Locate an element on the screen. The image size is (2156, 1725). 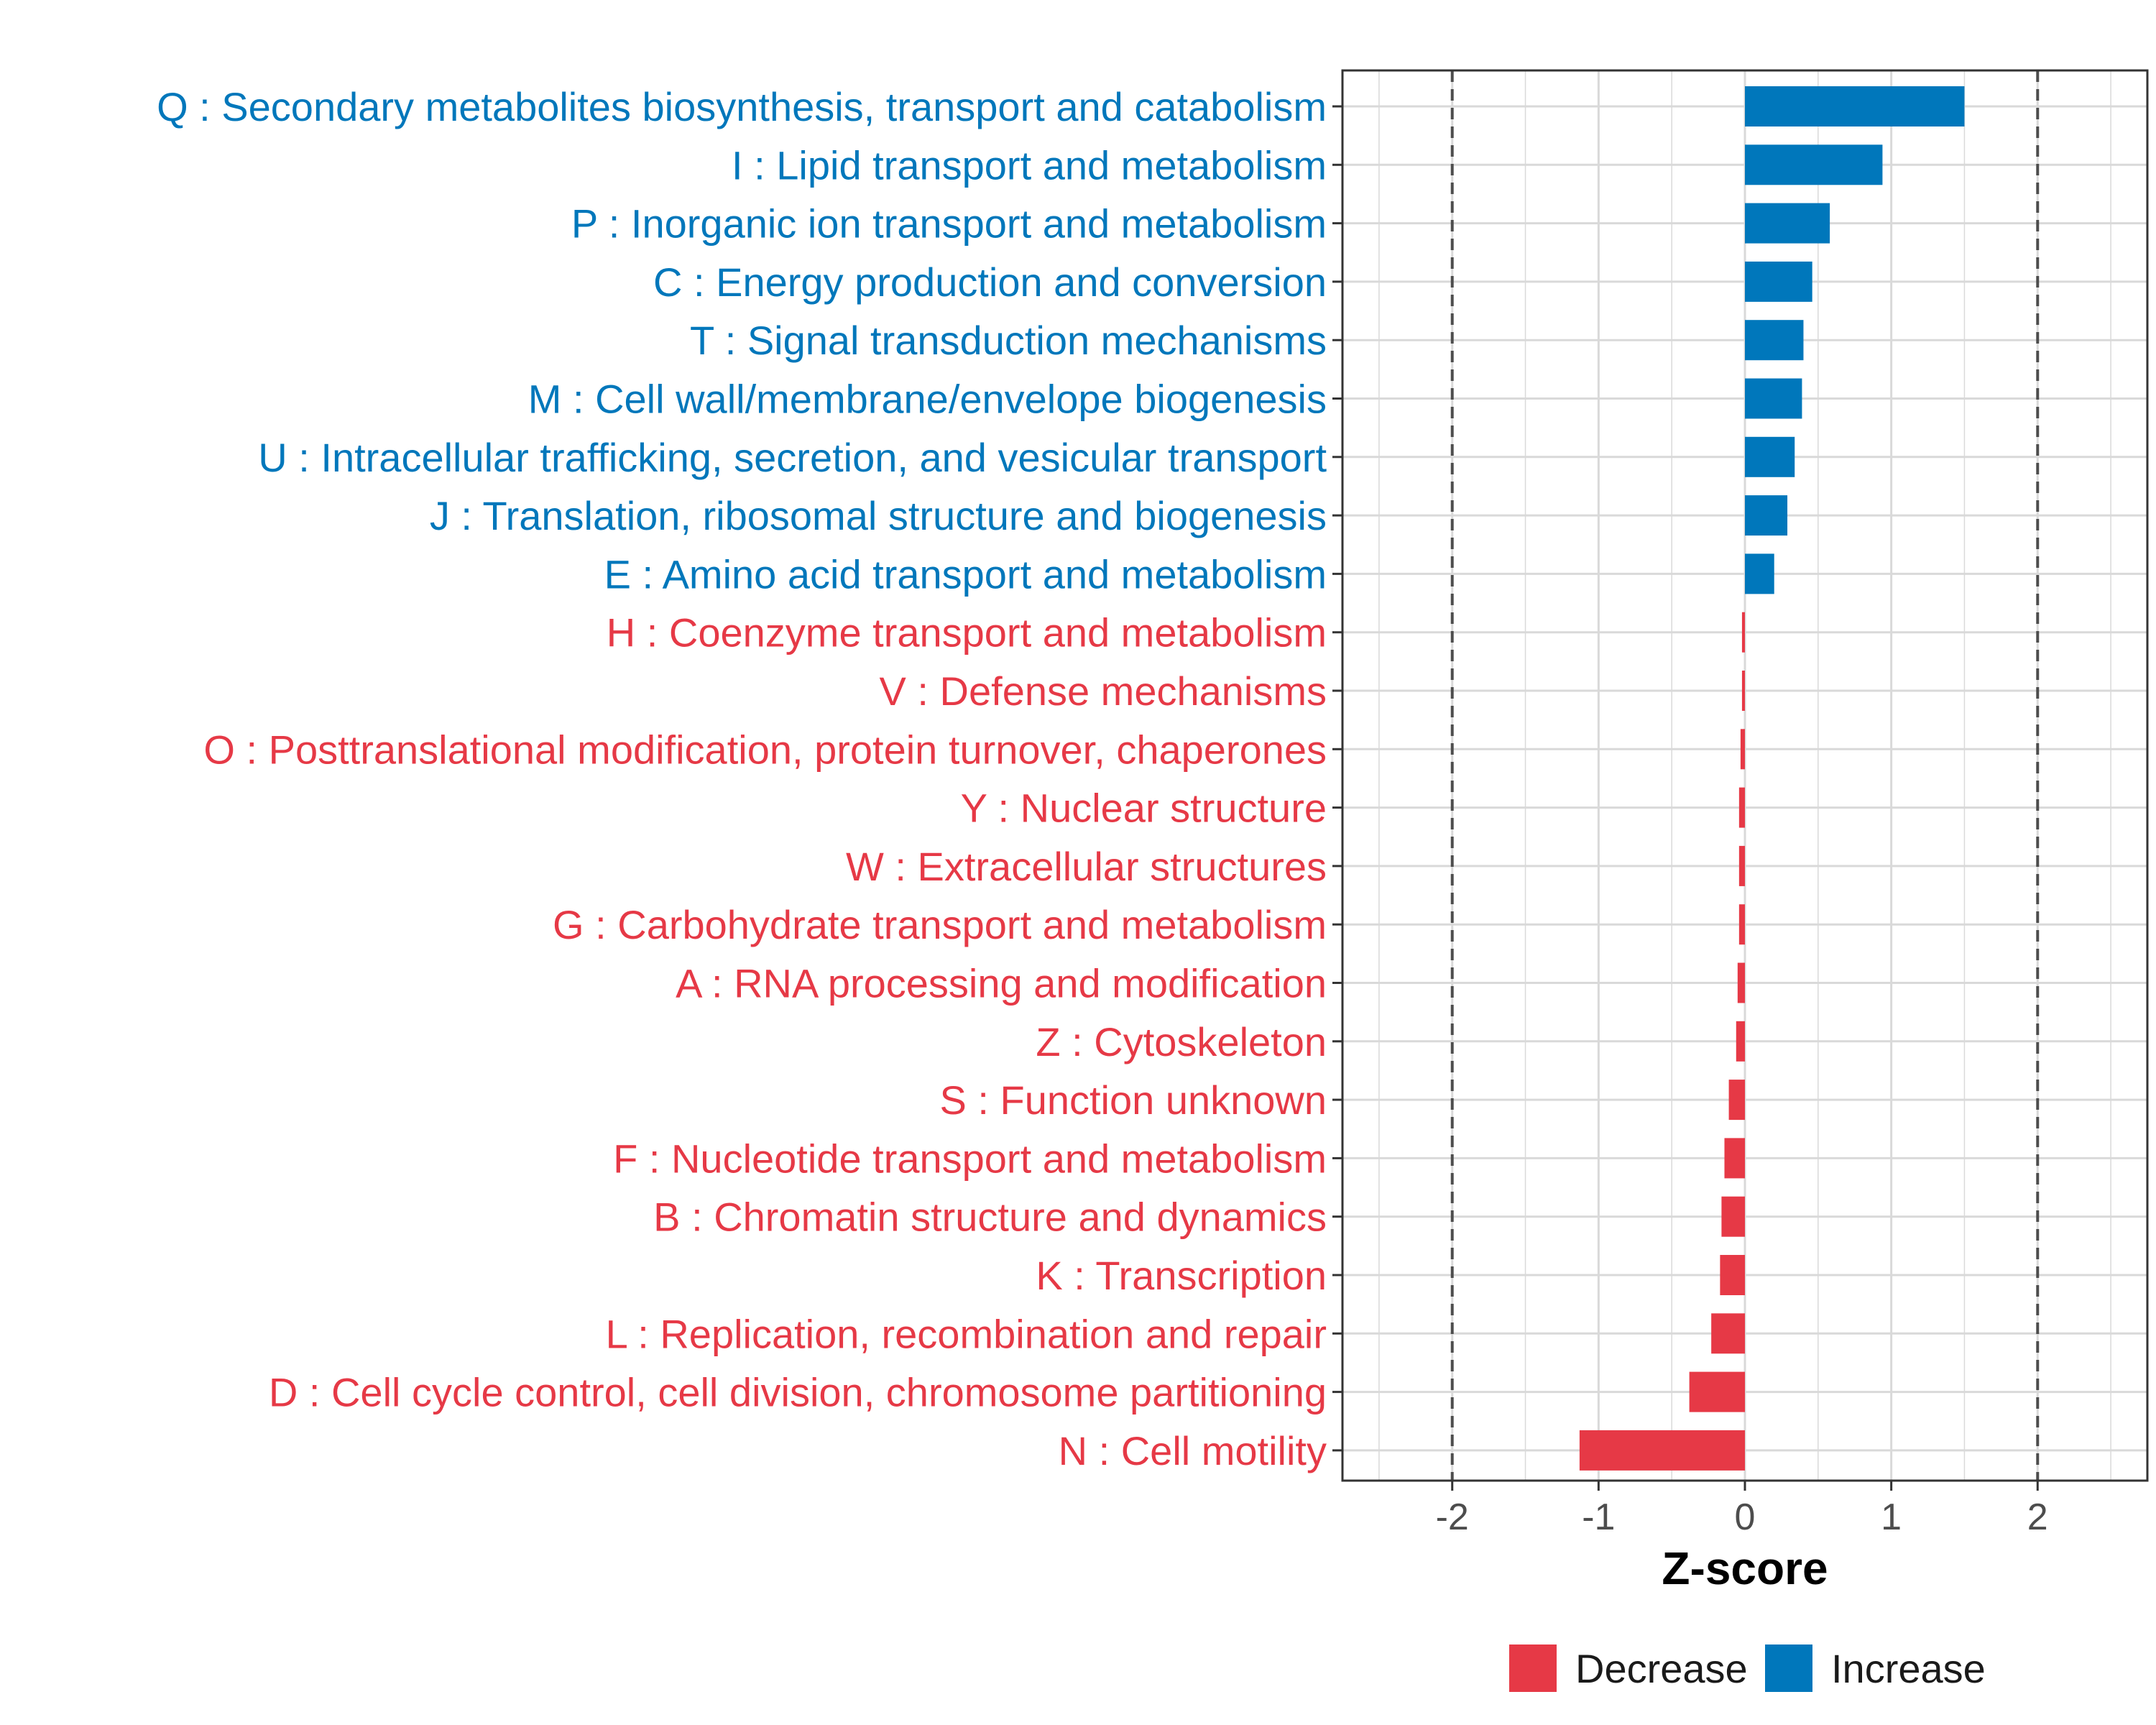
category-label: W : Extracellular structures is located at coordinates (1086, 866).